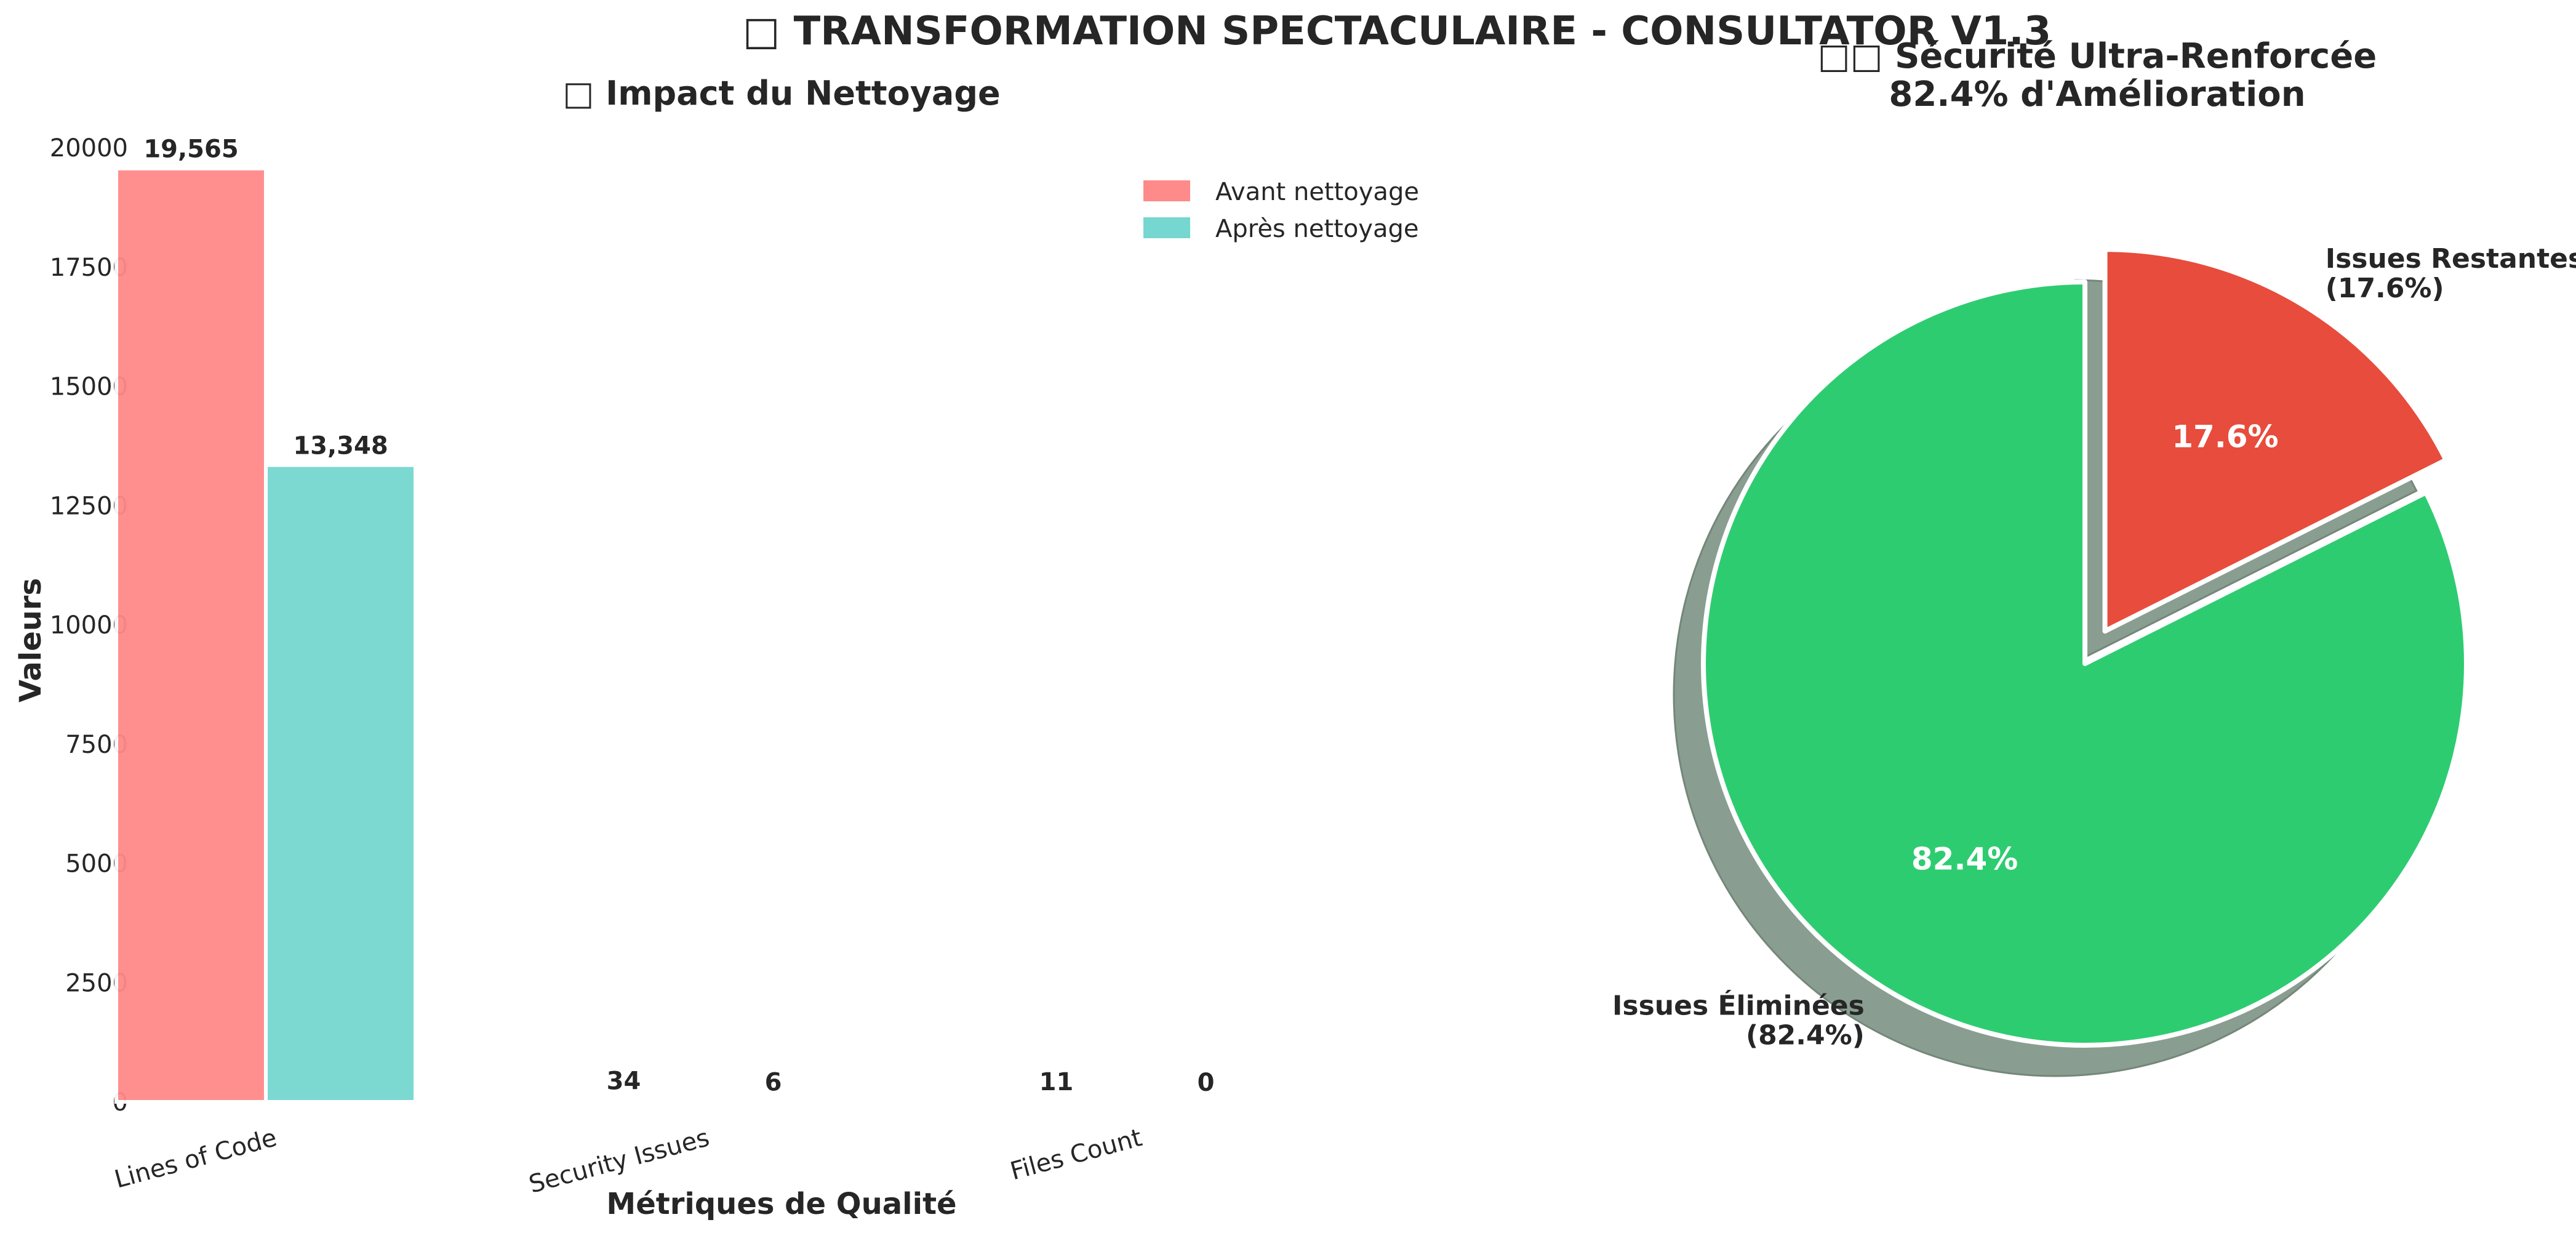  What do you see at coordinates (1281, 211) in the screenshot?
I see `legend: Avant nettoyage Après nettoyage` at bounding box center [1281, 211].